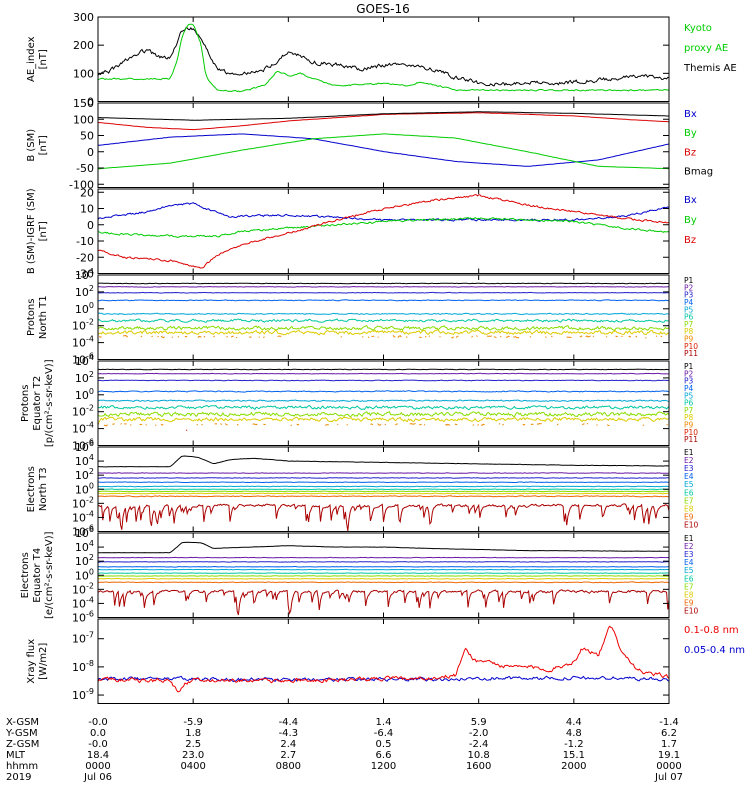  Describe the element at coordinates (193, 733) in the screenshot. I see `x-axis-value: 1.8` at that location.